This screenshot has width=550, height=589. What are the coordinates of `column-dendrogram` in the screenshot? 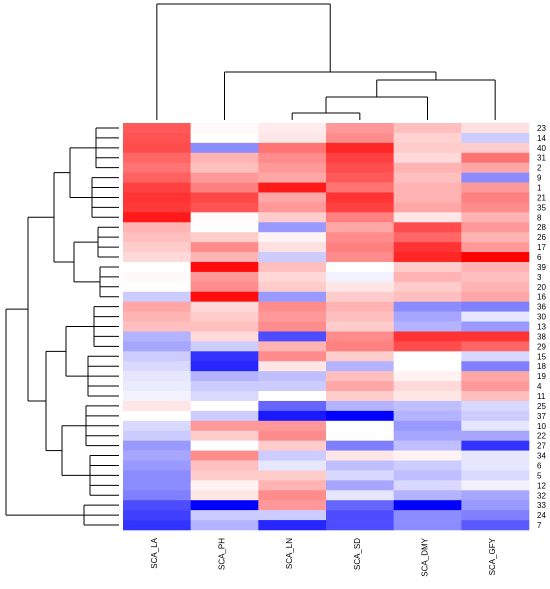 It's located at (326, 61).